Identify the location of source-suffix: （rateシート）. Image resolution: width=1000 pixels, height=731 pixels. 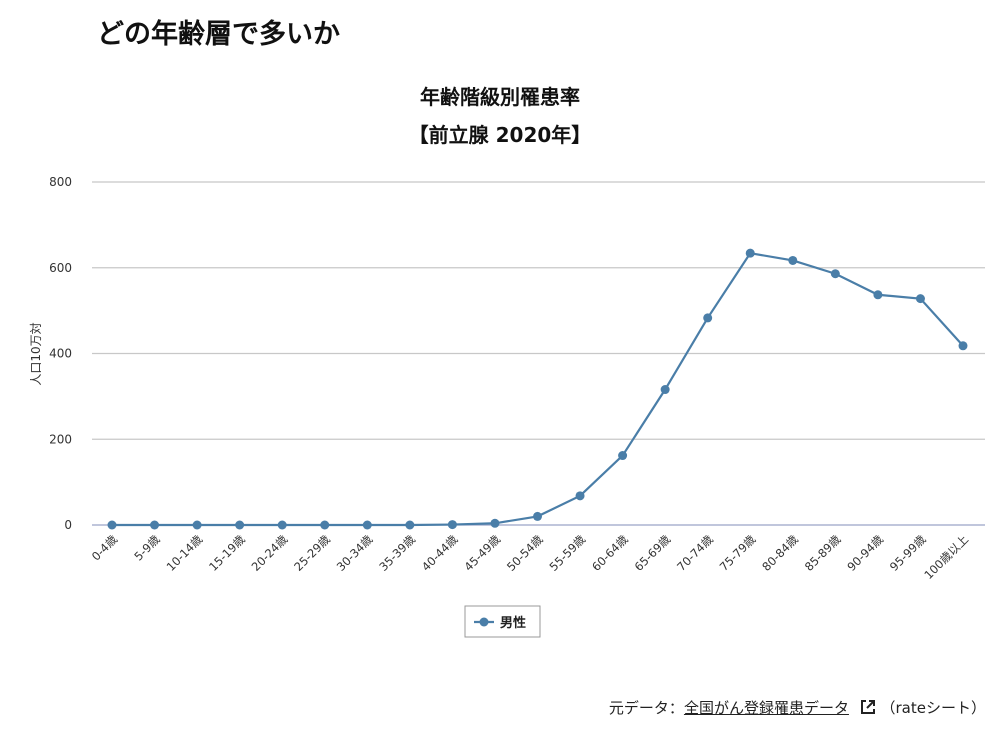
(933, 708).